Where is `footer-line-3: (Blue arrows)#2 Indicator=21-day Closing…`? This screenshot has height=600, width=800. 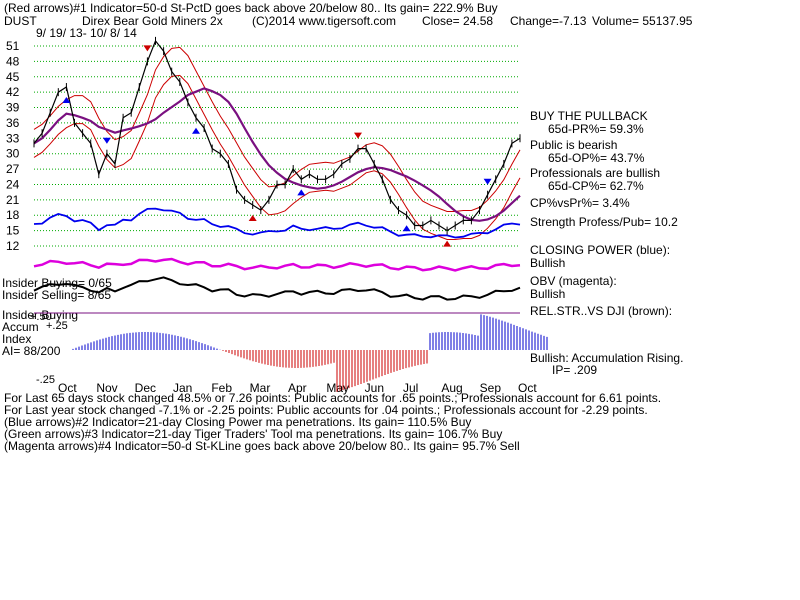 footer-line-3: (Blue arrows)#2 Indicator=21-day Closing… is located at coordinates (237, 422).